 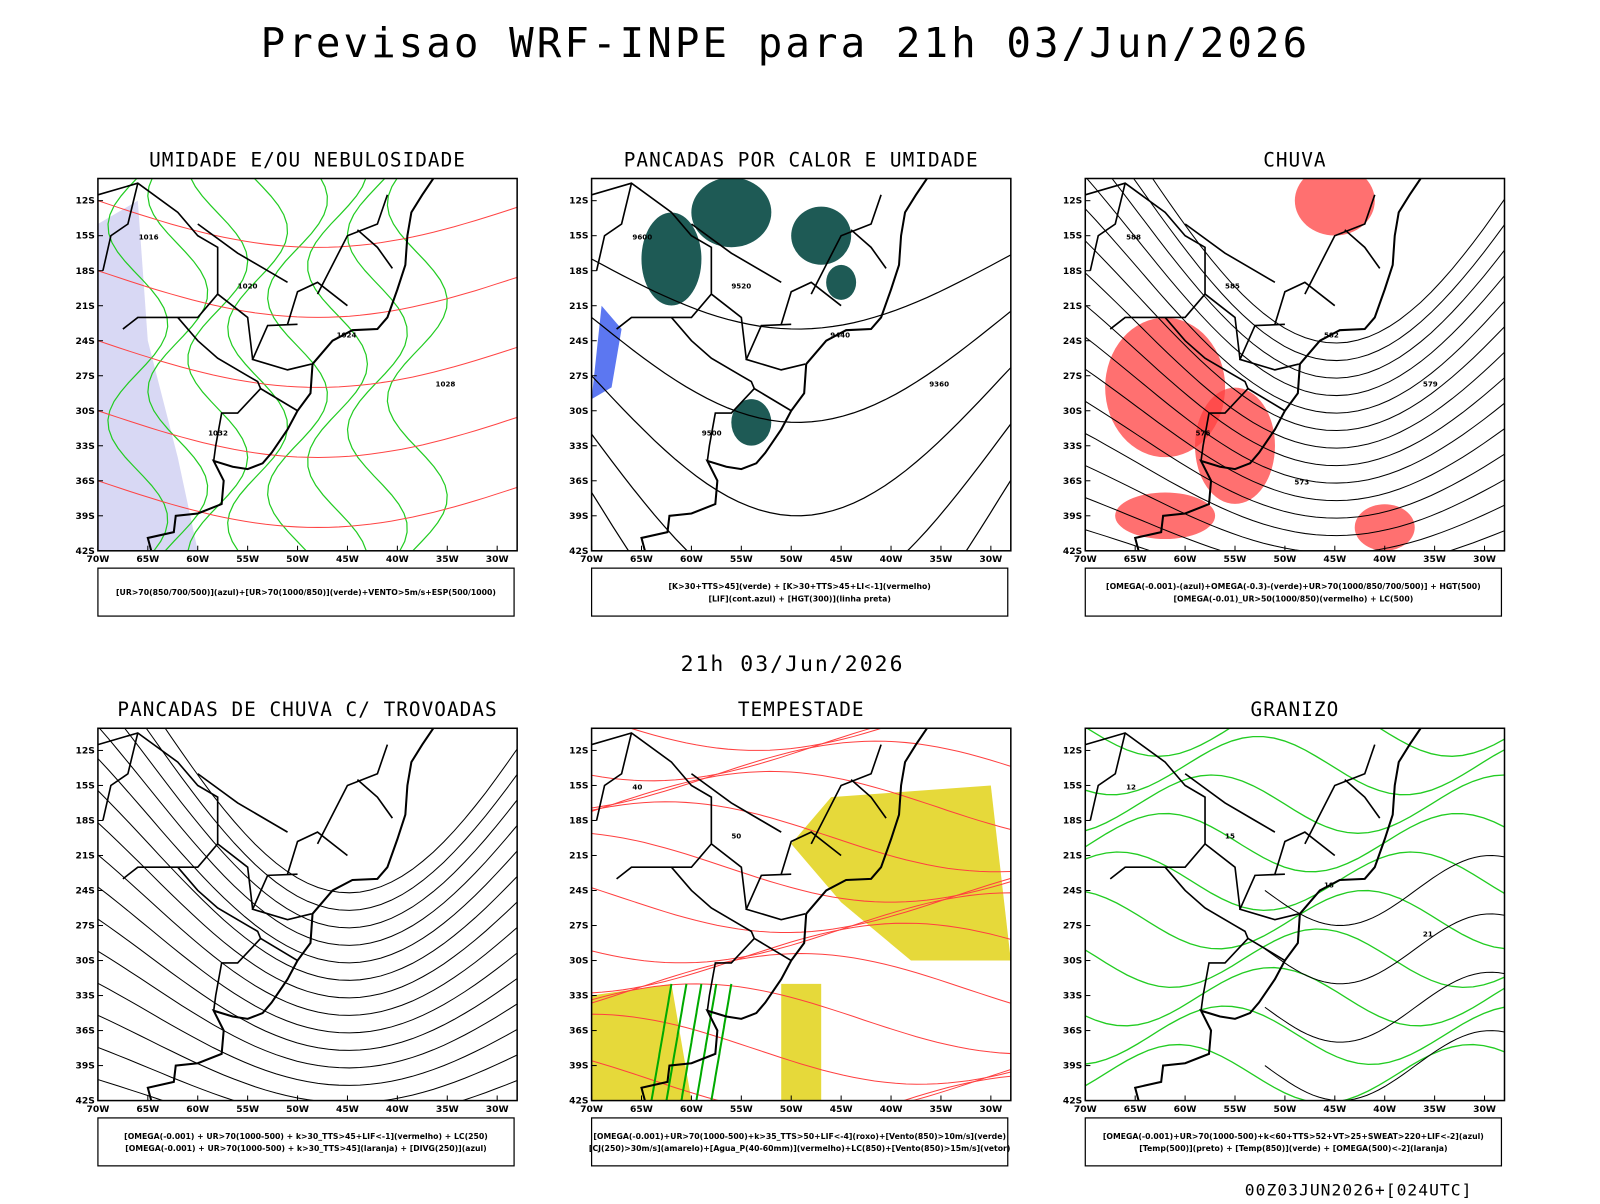 What do you see at coordinates (1072, 551) in the screenshot?
I see `lat-label: 42S` at bounding box center [1072, 551].